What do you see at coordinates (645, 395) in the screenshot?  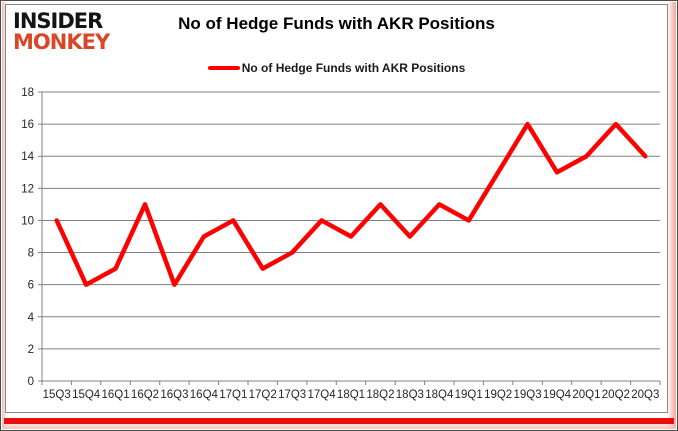 I see `x-axis-label: 20Q3` at bounding box center [645, 395].